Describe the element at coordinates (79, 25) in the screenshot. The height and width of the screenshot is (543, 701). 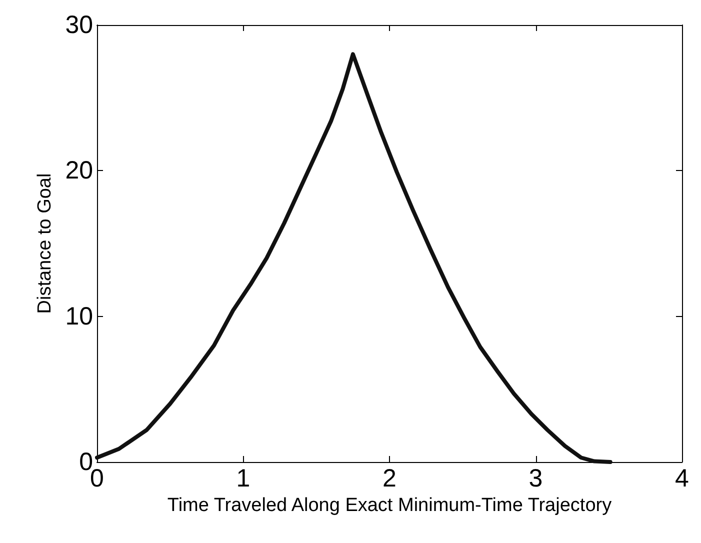
I see `y-tick-label: 30` at that location.